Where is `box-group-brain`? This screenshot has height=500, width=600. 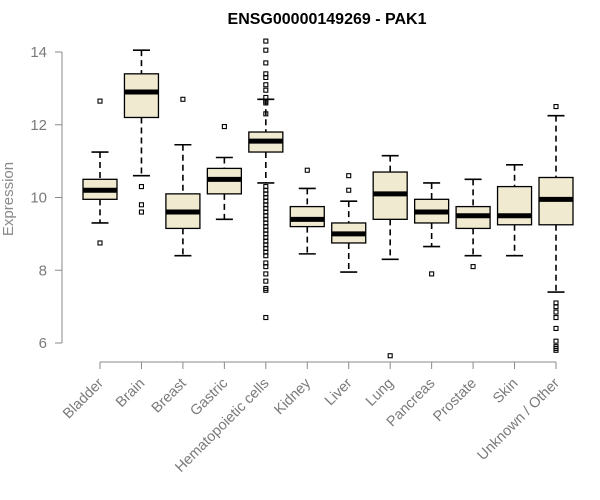
box-group-brain is located at coordinates (141, 132).